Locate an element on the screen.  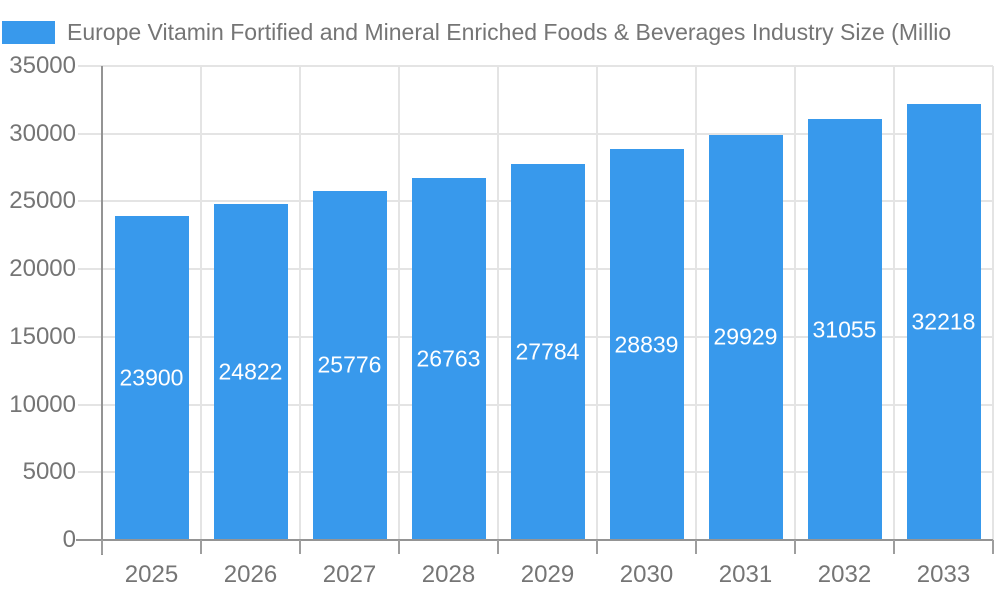
bar-value-label: 29929 is located at coordinates (745, 336).